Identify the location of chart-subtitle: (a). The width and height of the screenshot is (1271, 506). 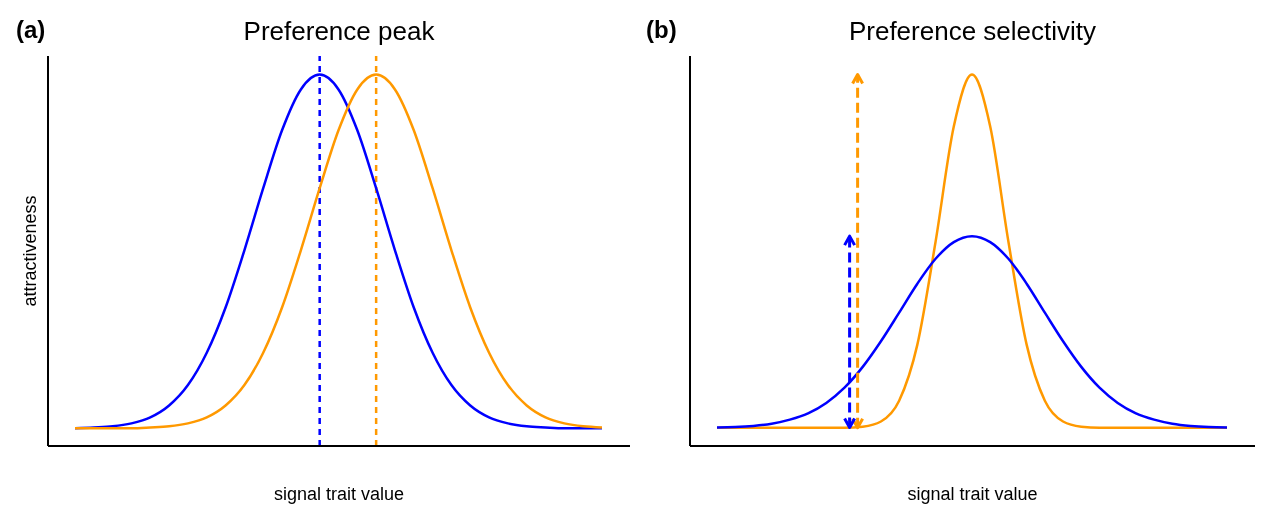
(31, 30).